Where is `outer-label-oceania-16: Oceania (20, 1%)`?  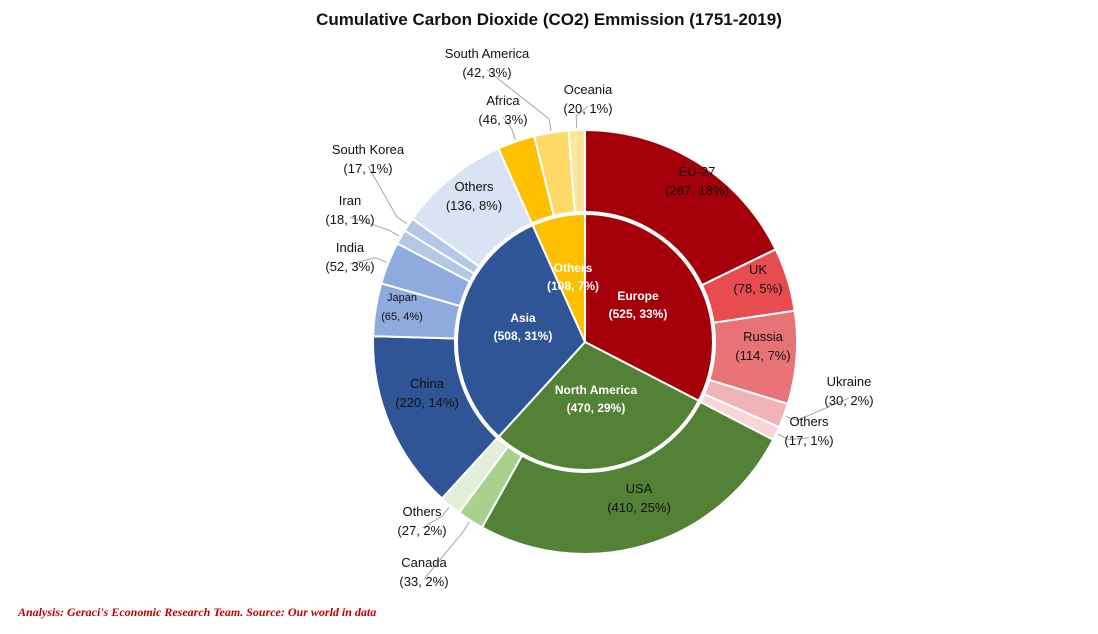 outer-label-oceania-16: Oceania (20, 1%) is located at coordinates (588, 99).